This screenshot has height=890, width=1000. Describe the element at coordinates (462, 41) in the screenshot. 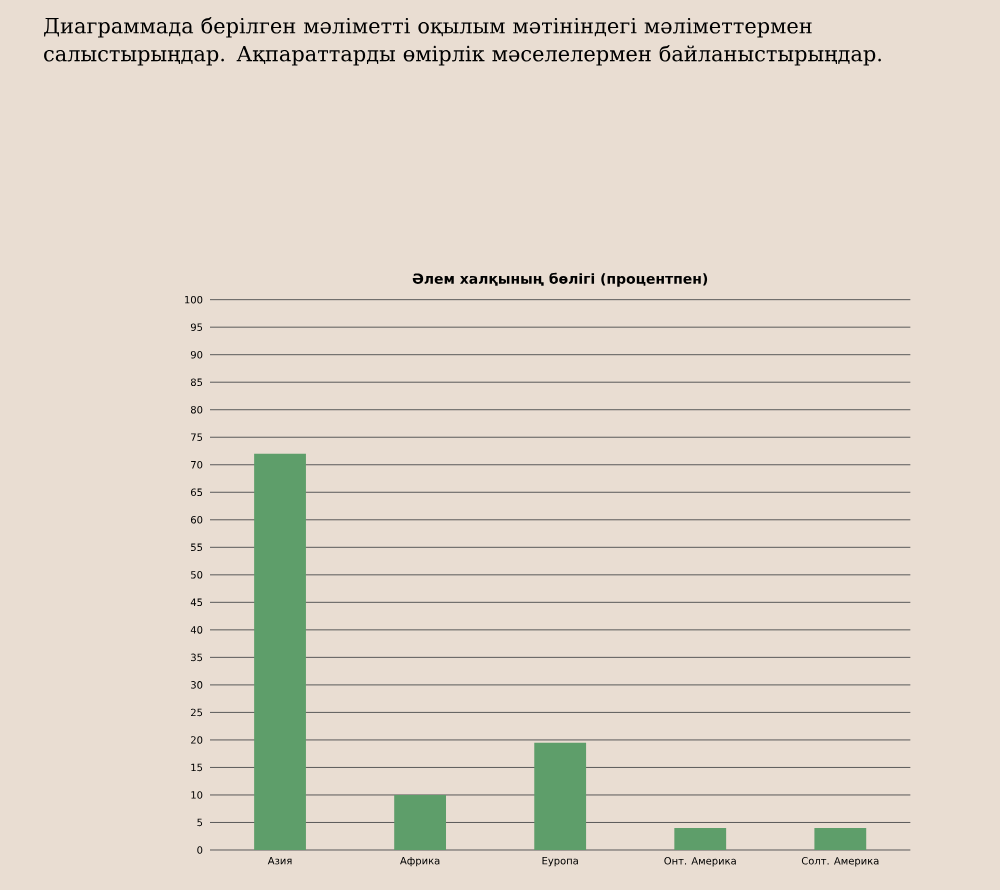

I see `text: Диаграммада берілген мәліметті оқылым мәтініндегі мәліметтермен салыстырыңдар. Ақпараттарды өмірлік мәселелермен байланыстырыңдар.` at that location.